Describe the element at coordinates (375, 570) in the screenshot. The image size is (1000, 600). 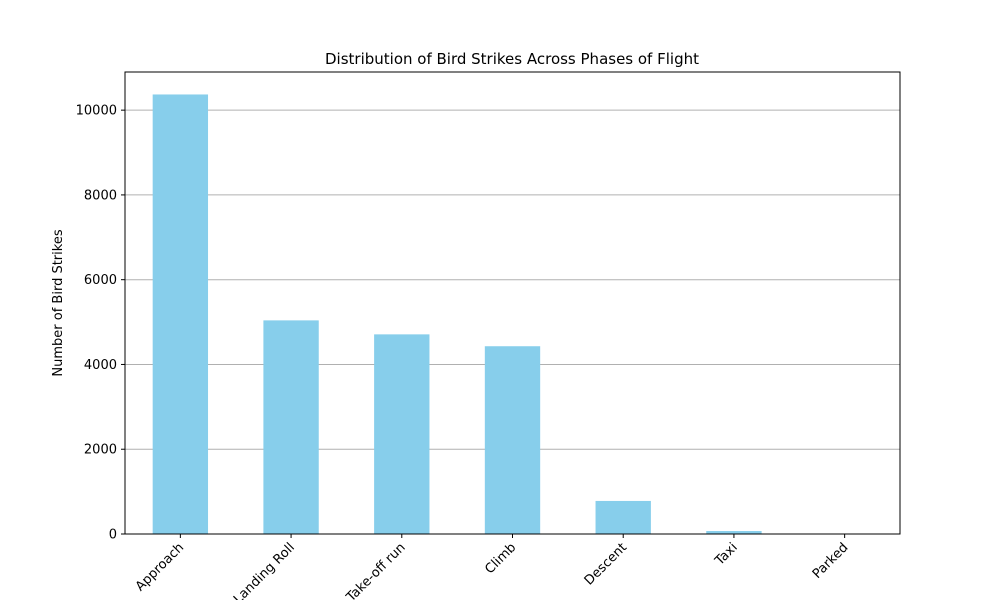
I see `x-tick-label: Take-off run` at that location.